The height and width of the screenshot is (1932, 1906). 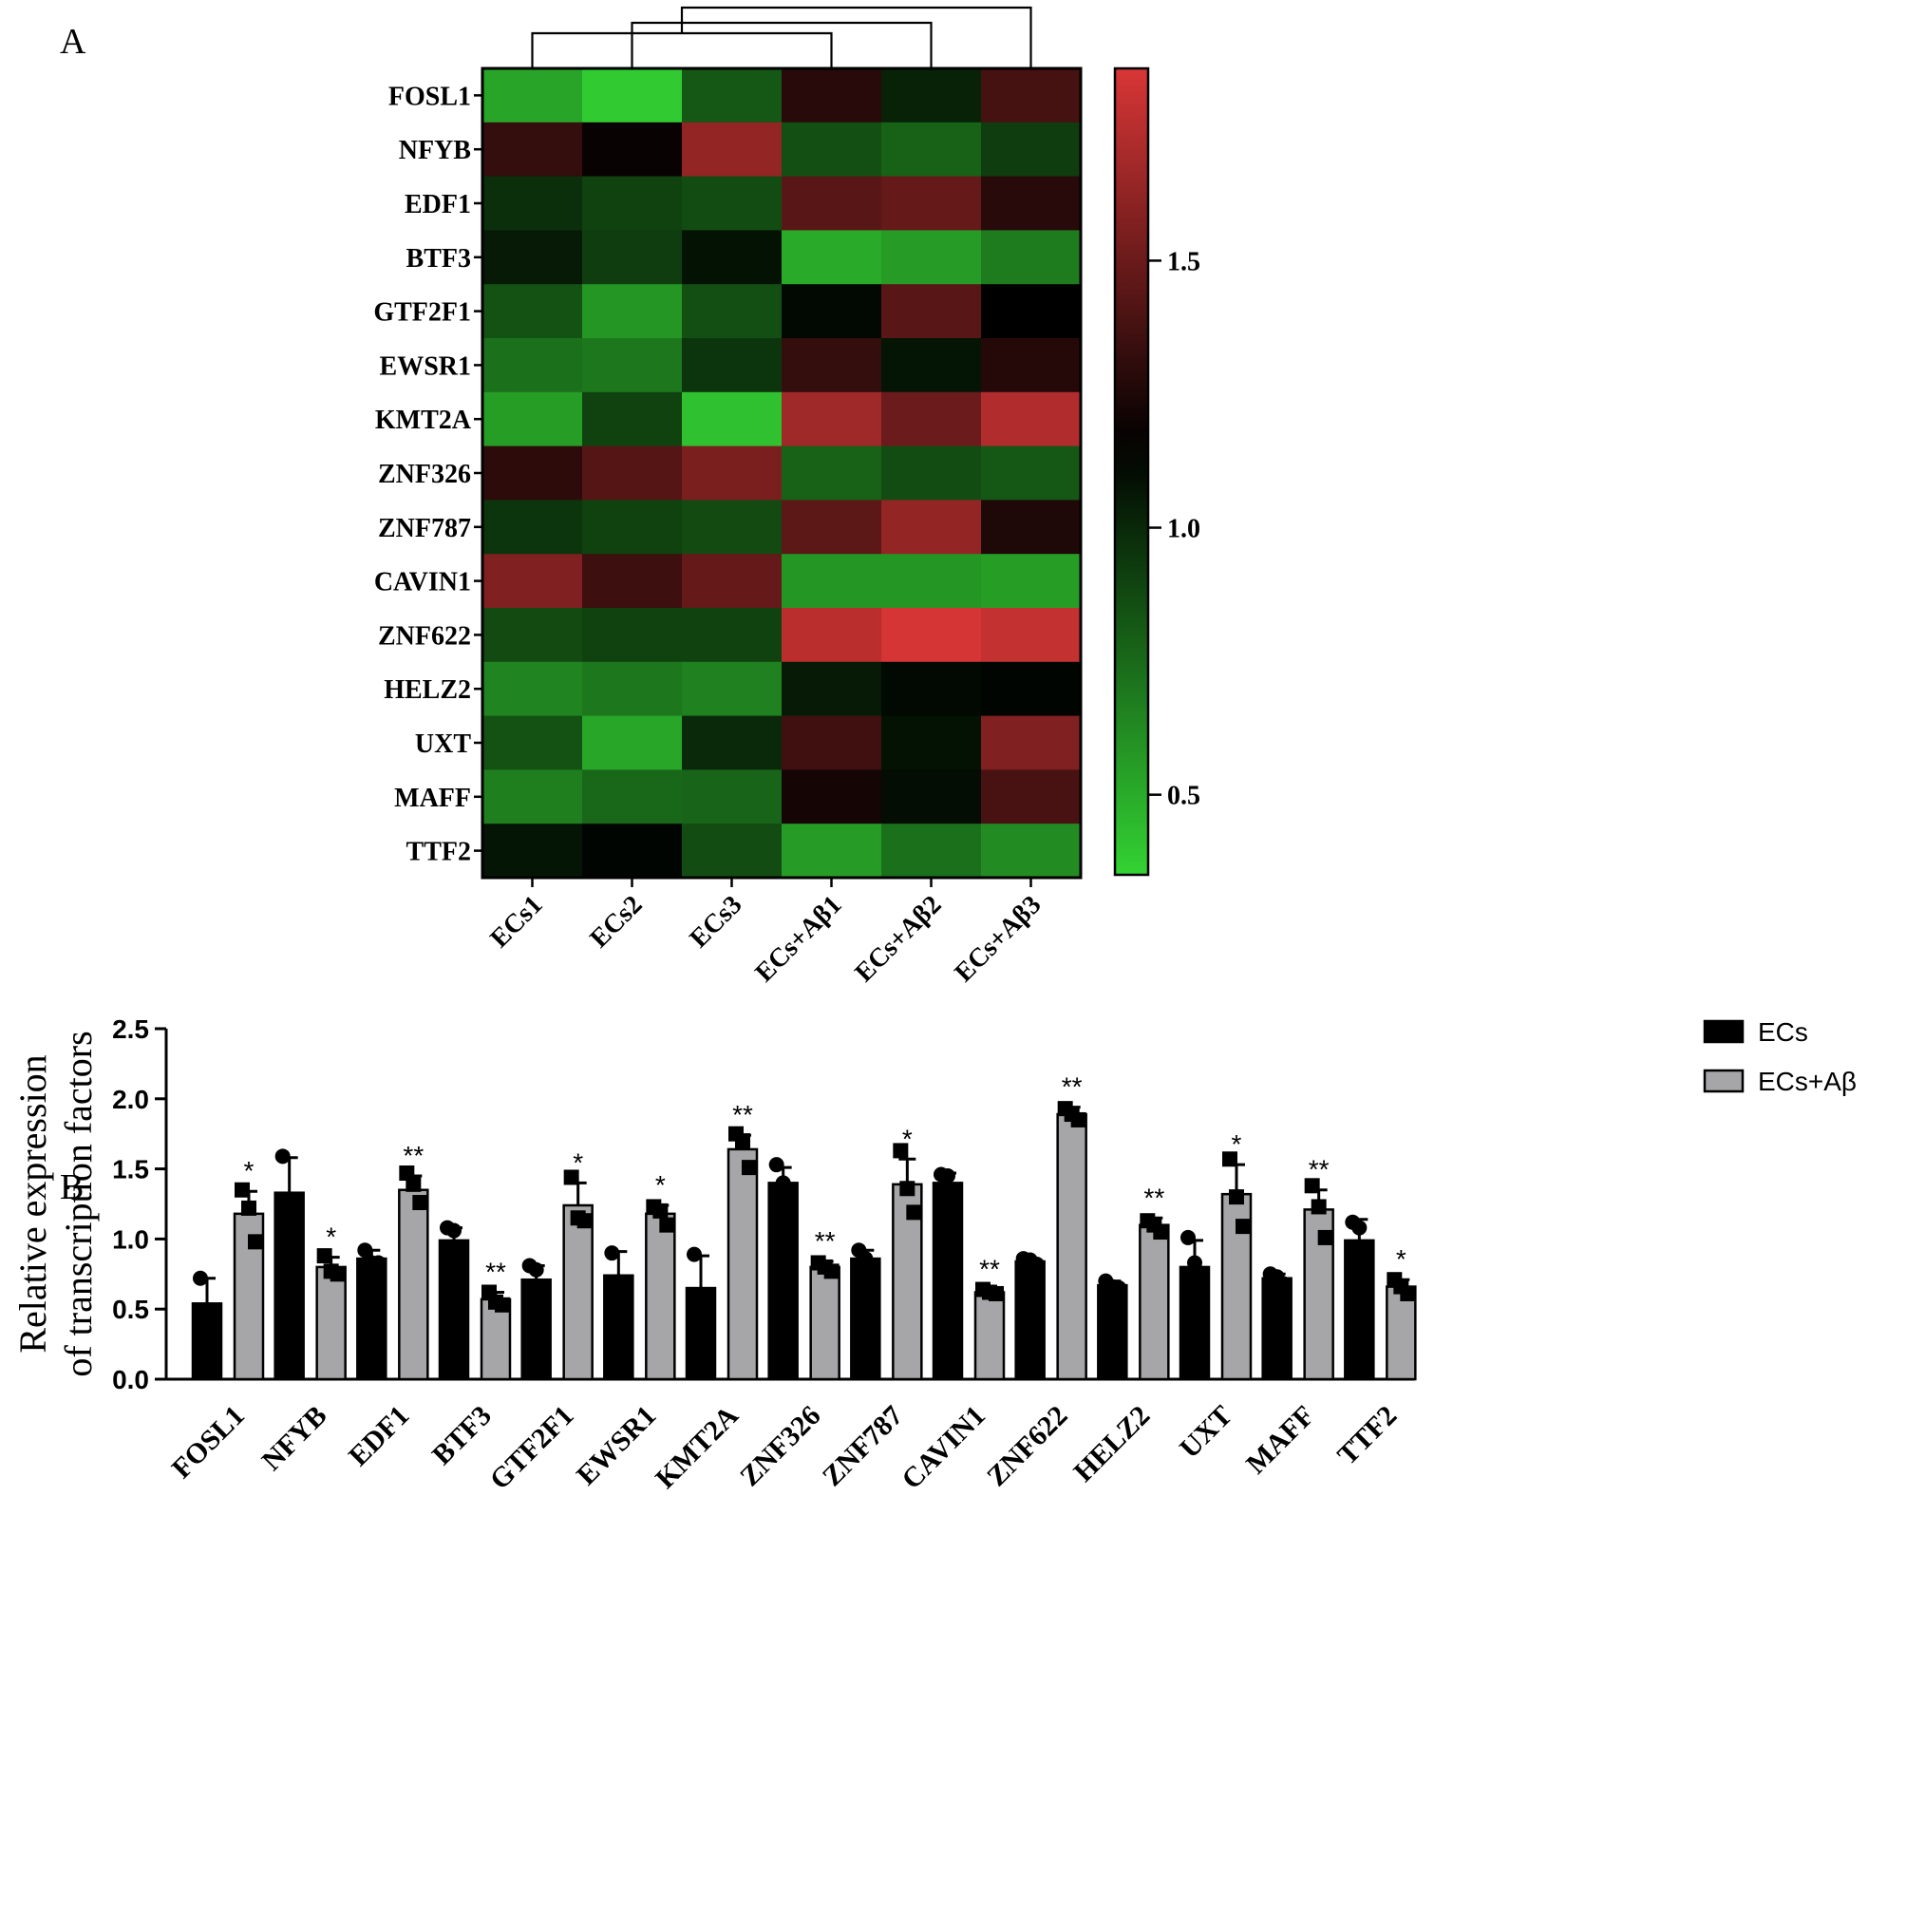 What do you see at coordinates (425, 636) in the screenshot?
I see `heatmap-row-label: ZNF622` at bounding box center [425, 636].